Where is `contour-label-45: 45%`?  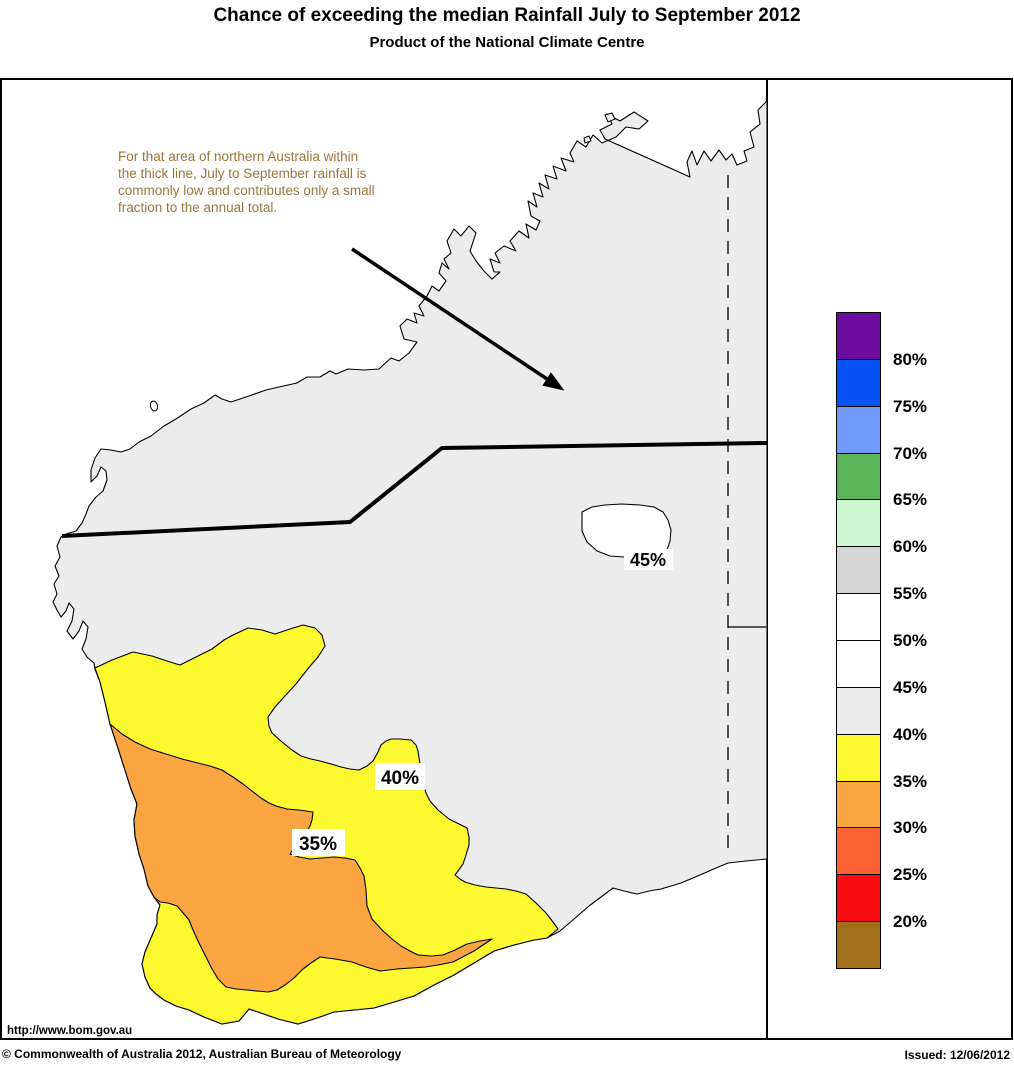 contour-label-45: 45% is located at coordinates (648, 559).